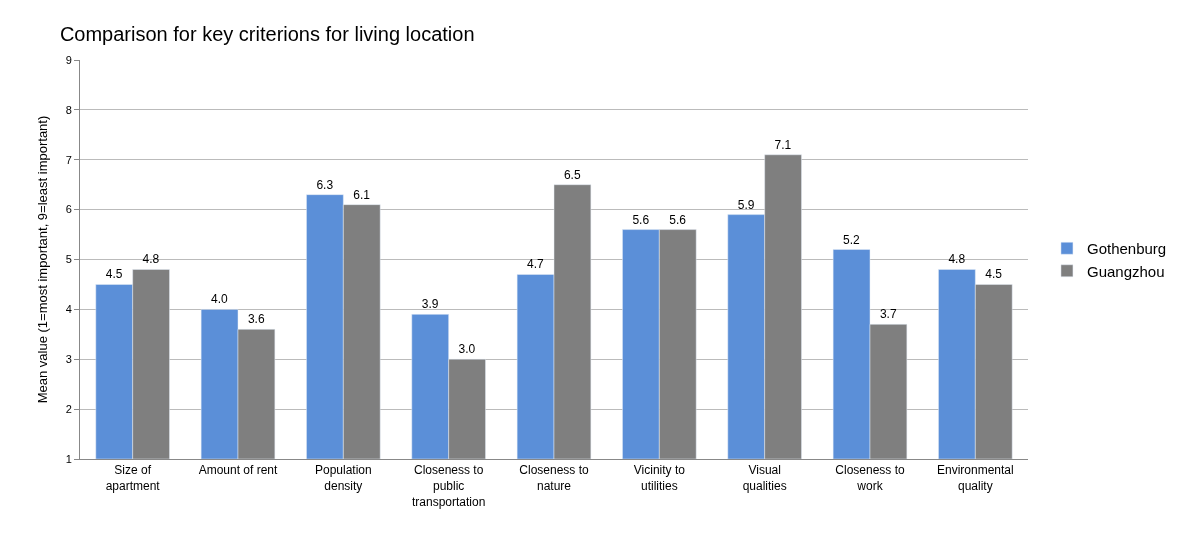 This screenshot has height=549, width=1198. Describe the element at coordinates (536, 264) in the screenshot. I see `data-label: 4.7` at that location.